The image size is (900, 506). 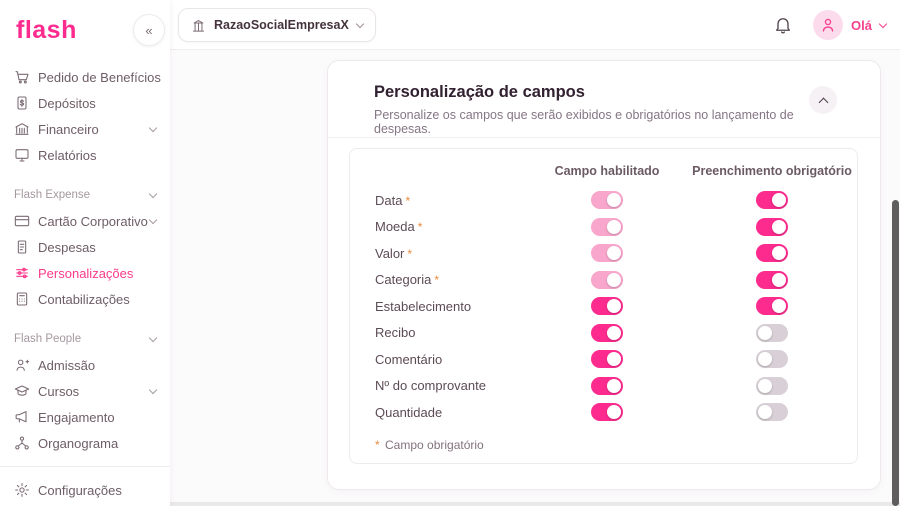 I want to click on sidebar-item-contabilizacoes: Contabilizações, so click(x=85, y=299).